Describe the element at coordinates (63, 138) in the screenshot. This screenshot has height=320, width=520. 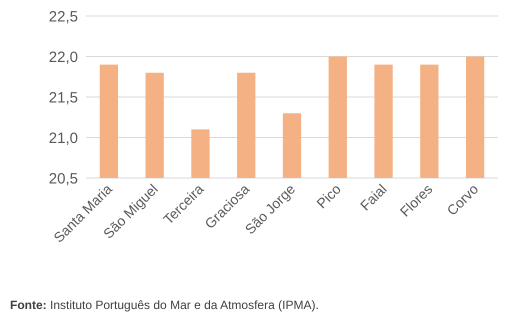
I see `y-tick-label: 21,0` at that location.